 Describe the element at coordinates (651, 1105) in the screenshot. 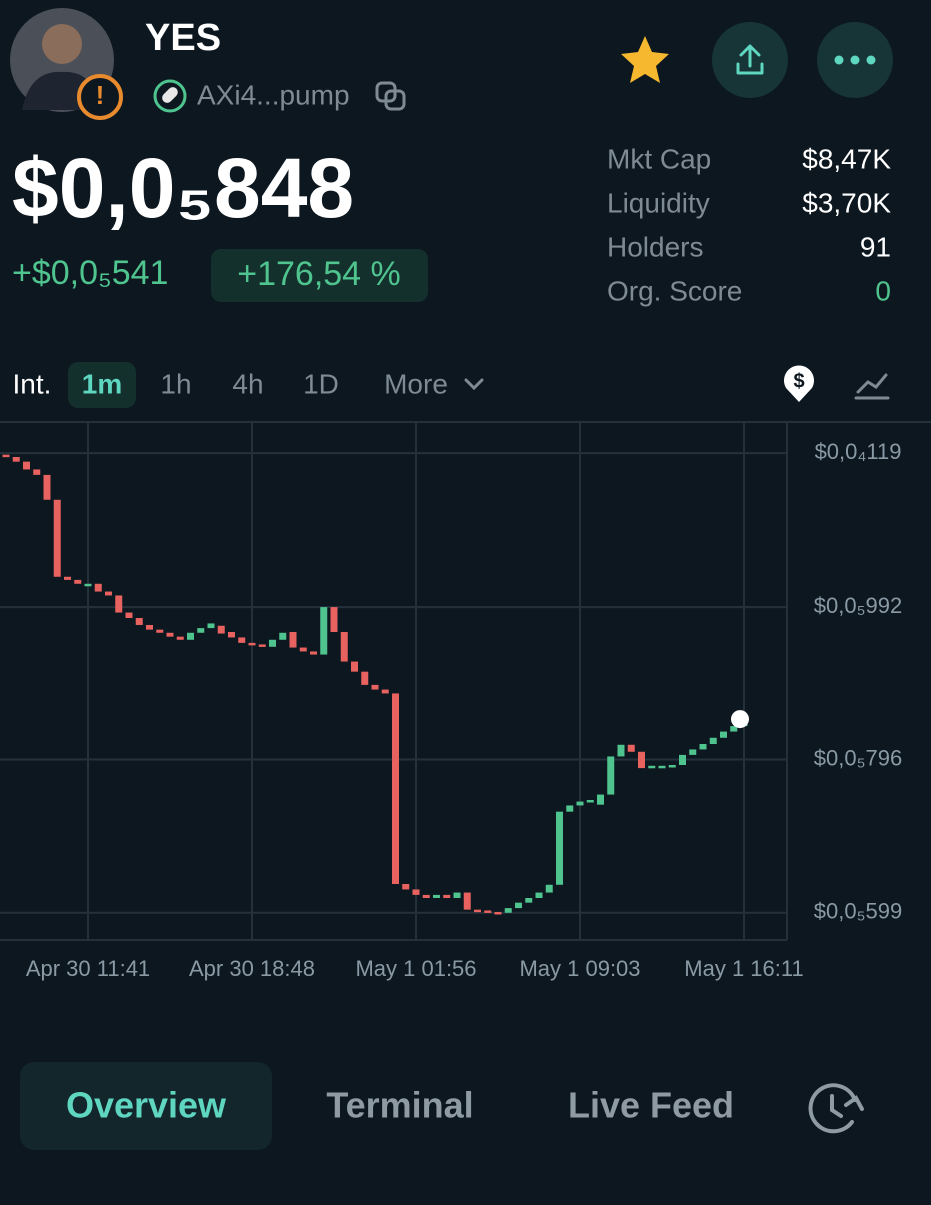

I see `tab: Live Feed` at that location.